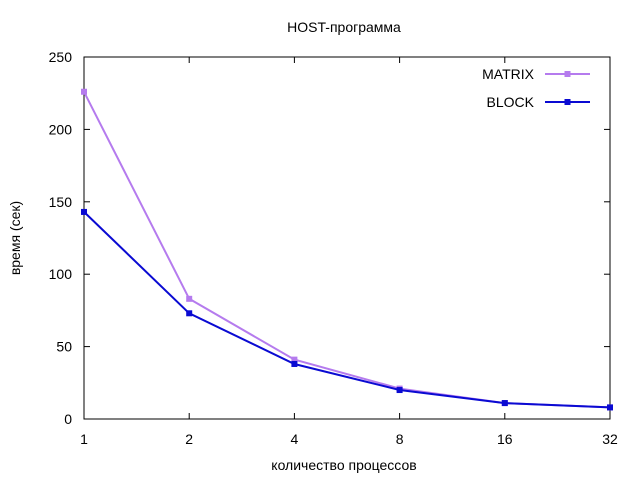 This screenshot has width=640, height=480. I want to click on legend-label-matrix: MATRIX, so click(508, 74).